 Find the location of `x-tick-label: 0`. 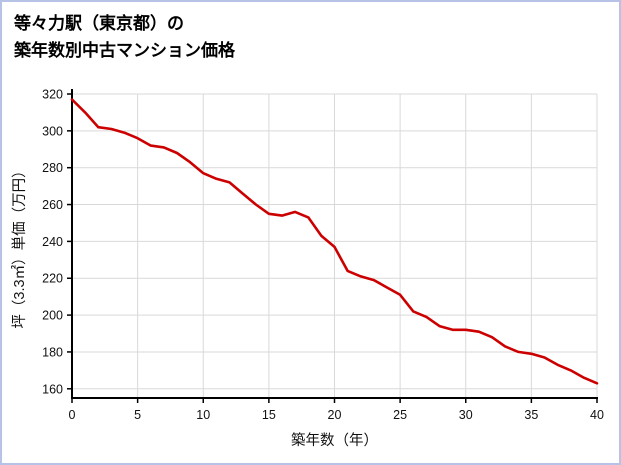

x-tick-label: 0 is located at coordinates (72, 415).